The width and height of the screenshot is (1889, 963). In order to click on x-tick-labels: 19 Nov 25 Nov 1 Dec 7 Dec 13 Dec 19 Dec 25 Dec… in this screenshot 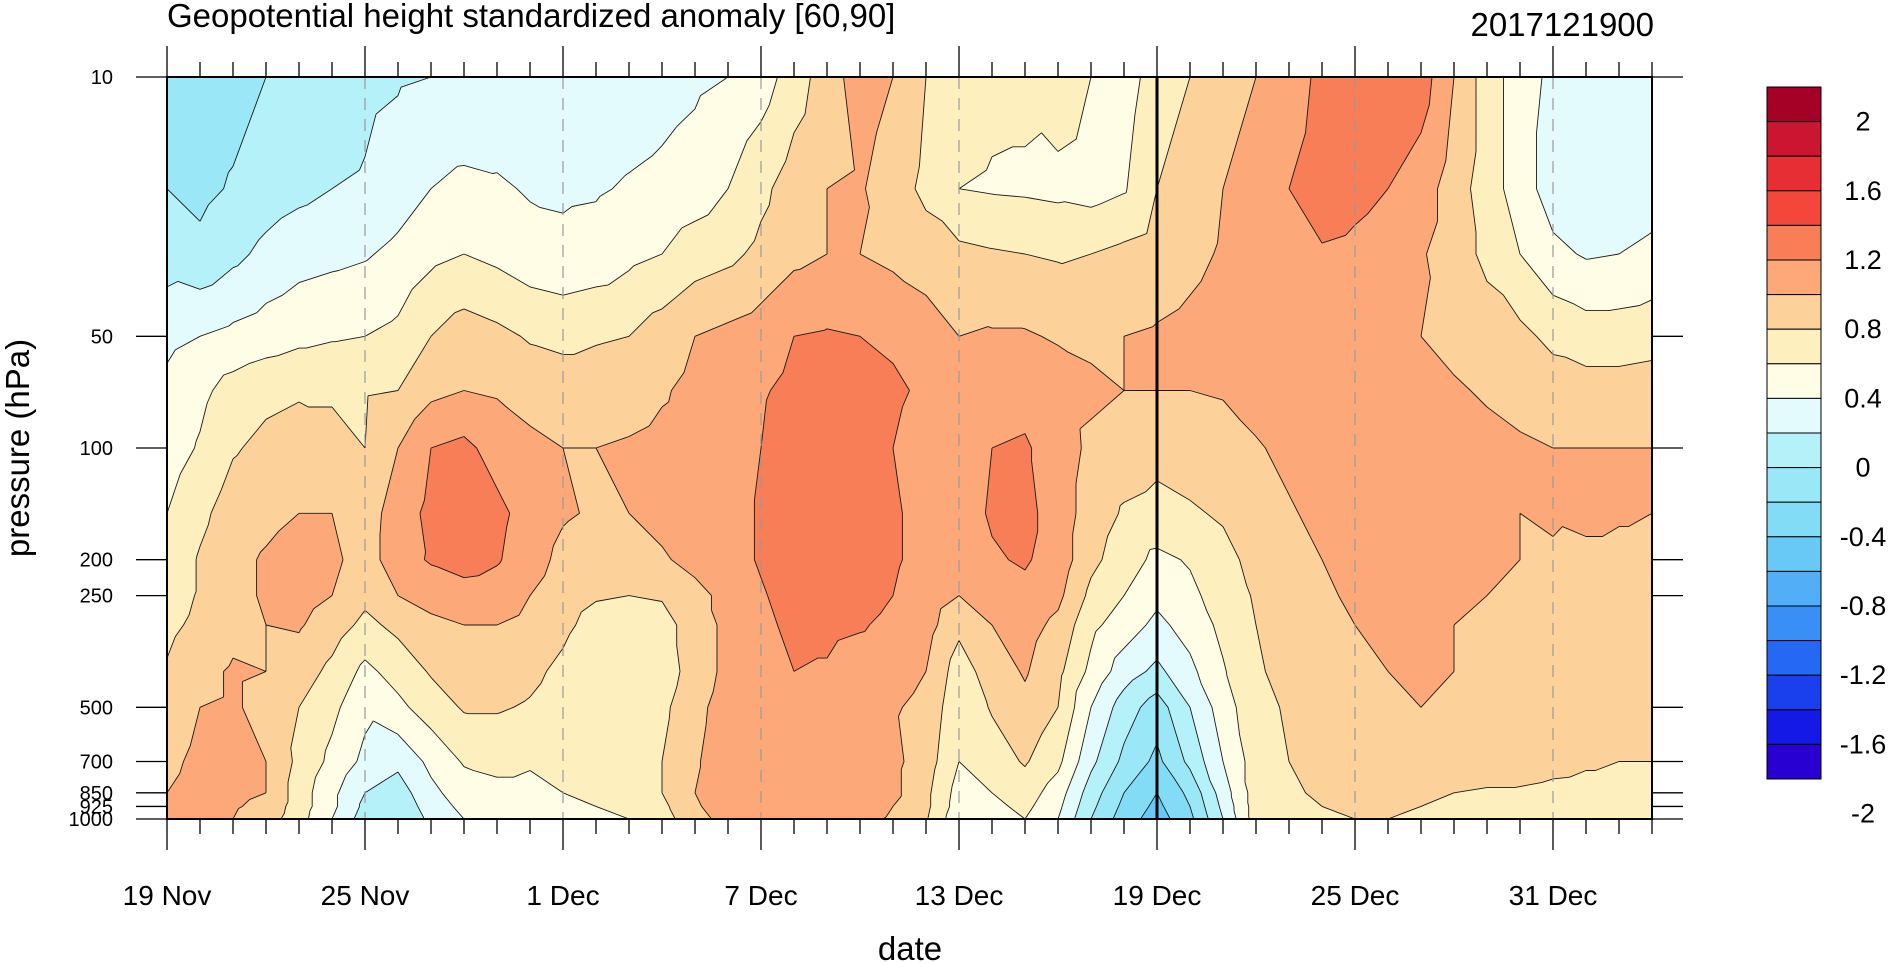, I will do `click(860, 895)`.